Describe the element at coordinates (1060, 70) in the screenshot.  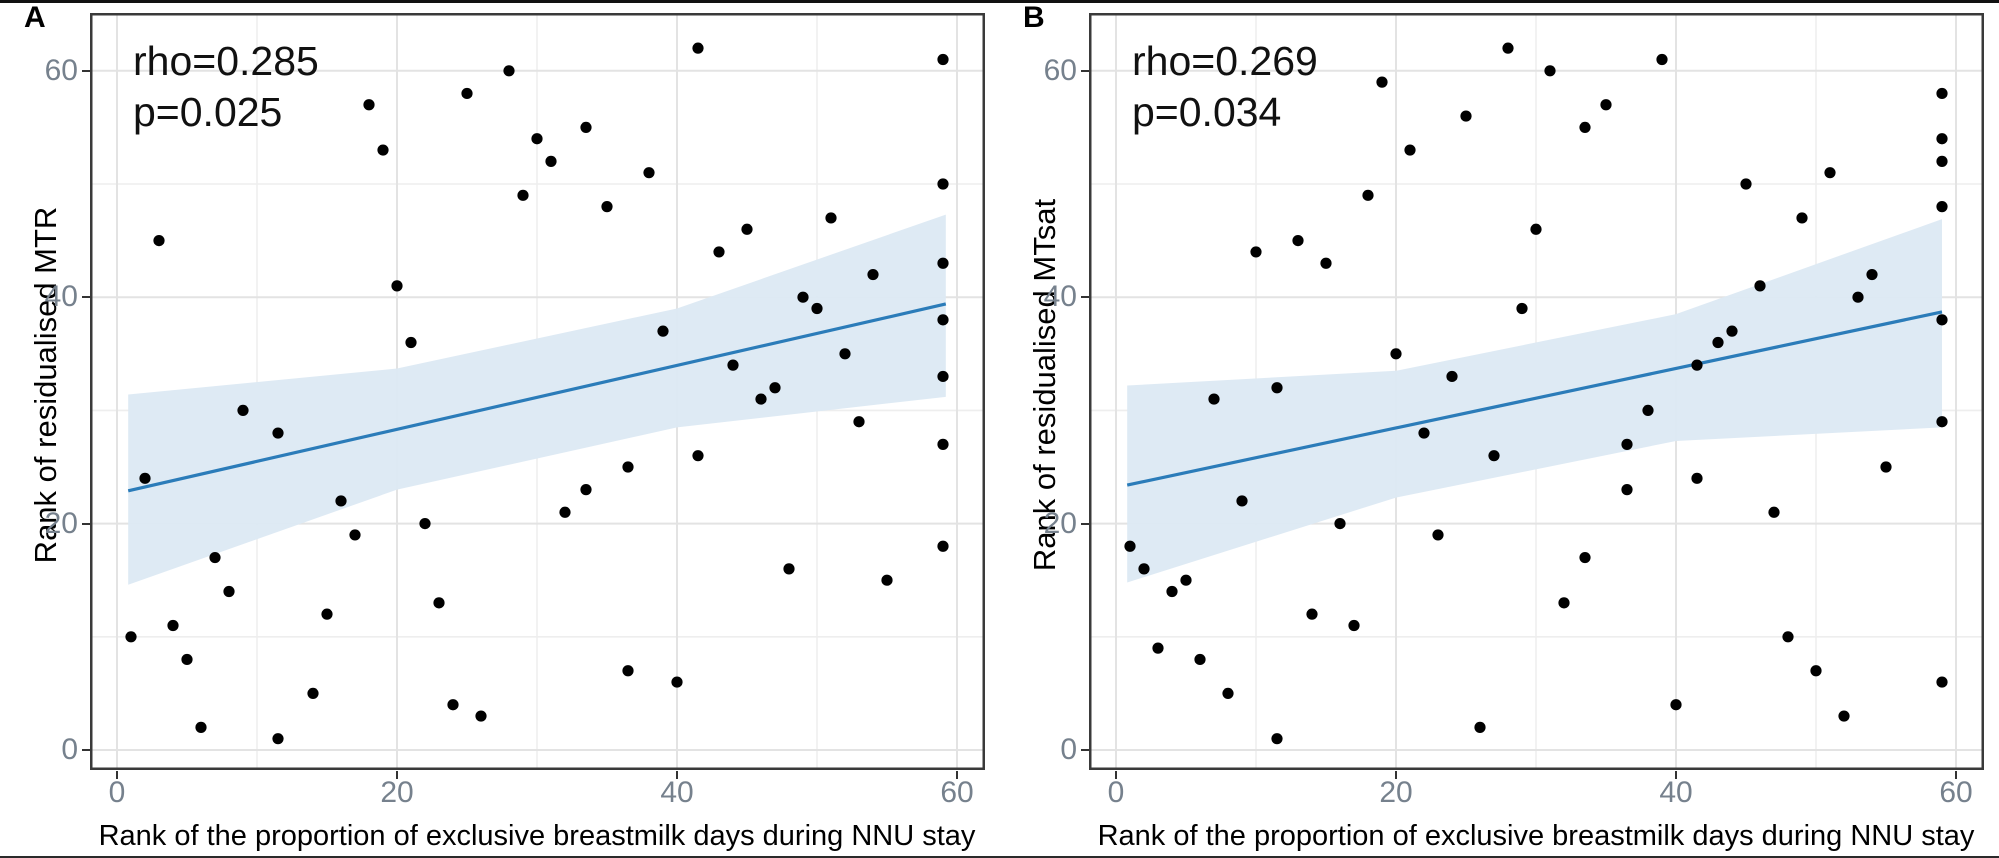
I see `y-axis-tick-label: 60` at that location.